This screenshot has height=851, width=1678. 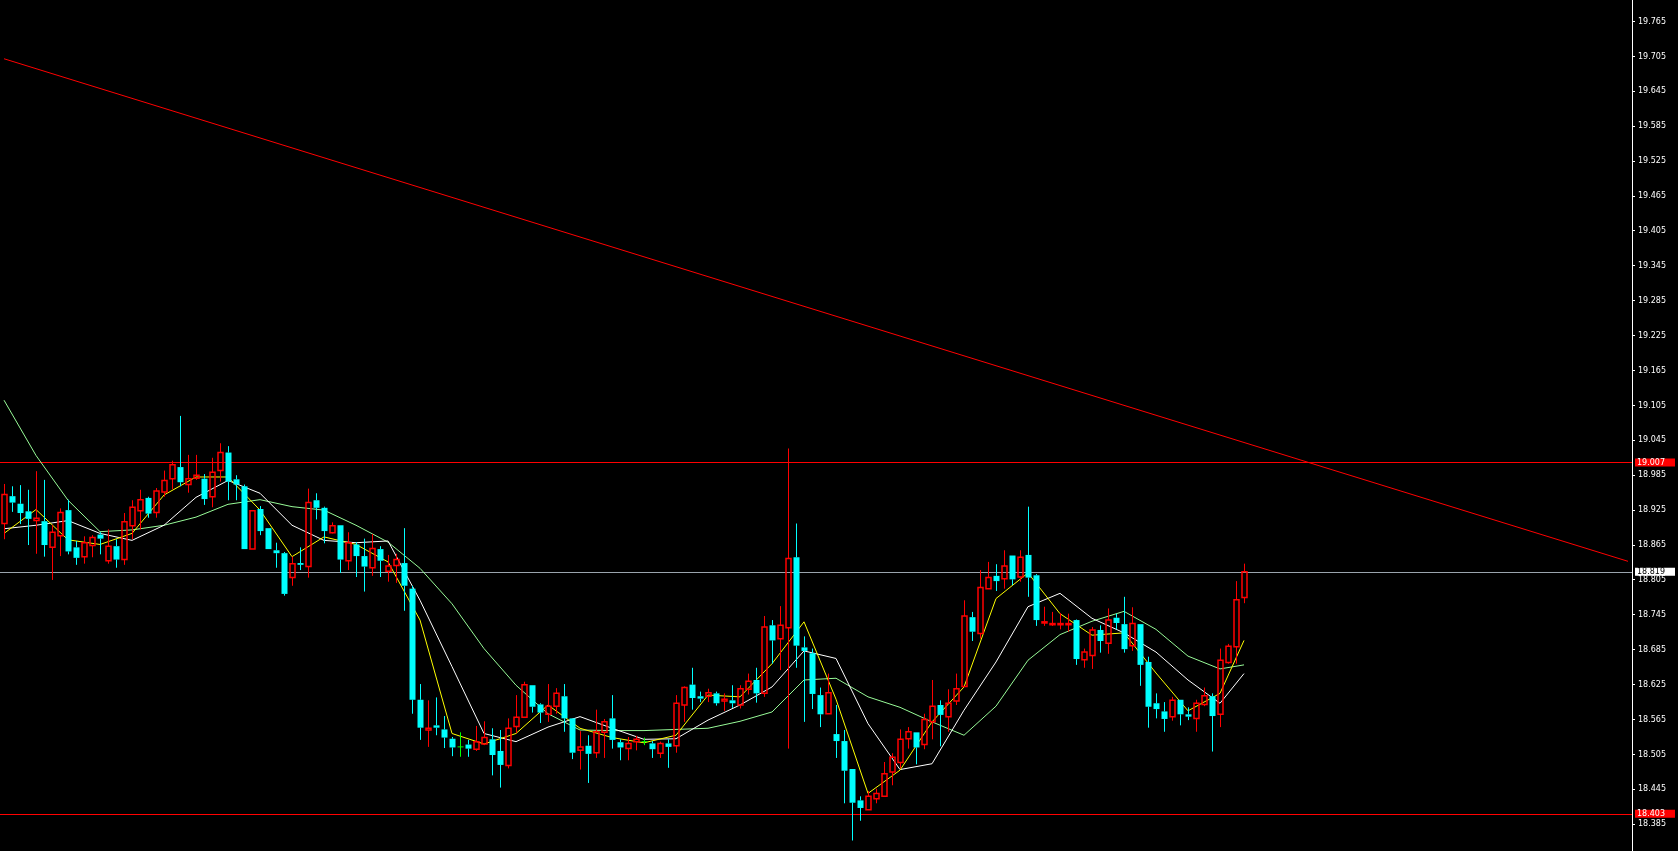 I want to click on y-tick-label: 19.165, so click(x=1652, y=370).